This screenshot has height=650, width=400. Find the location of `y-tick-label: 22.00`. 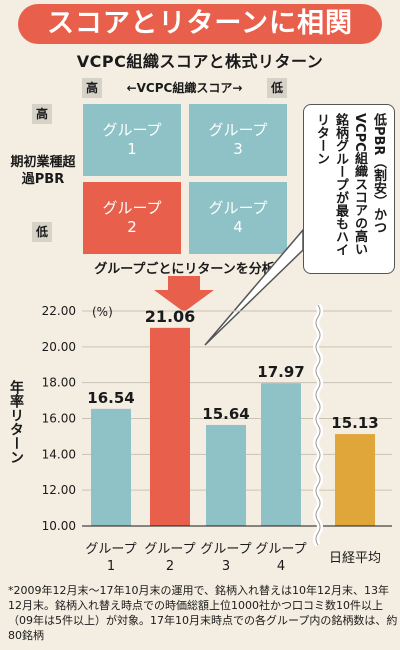

y-tick-label: 22.00 is located at coordinates (59, 311).